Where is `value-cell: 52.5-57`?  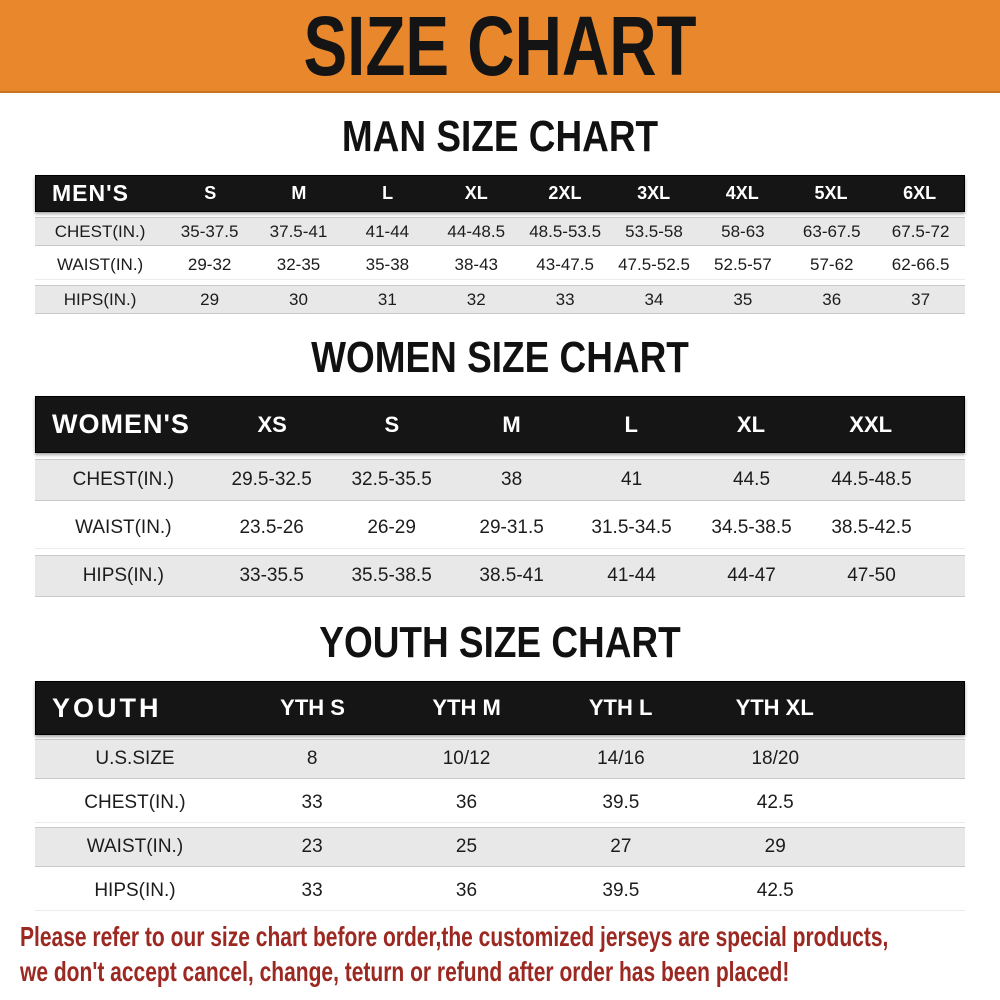
value-cell: 52.5-57 is located at coordinates (743, 264).